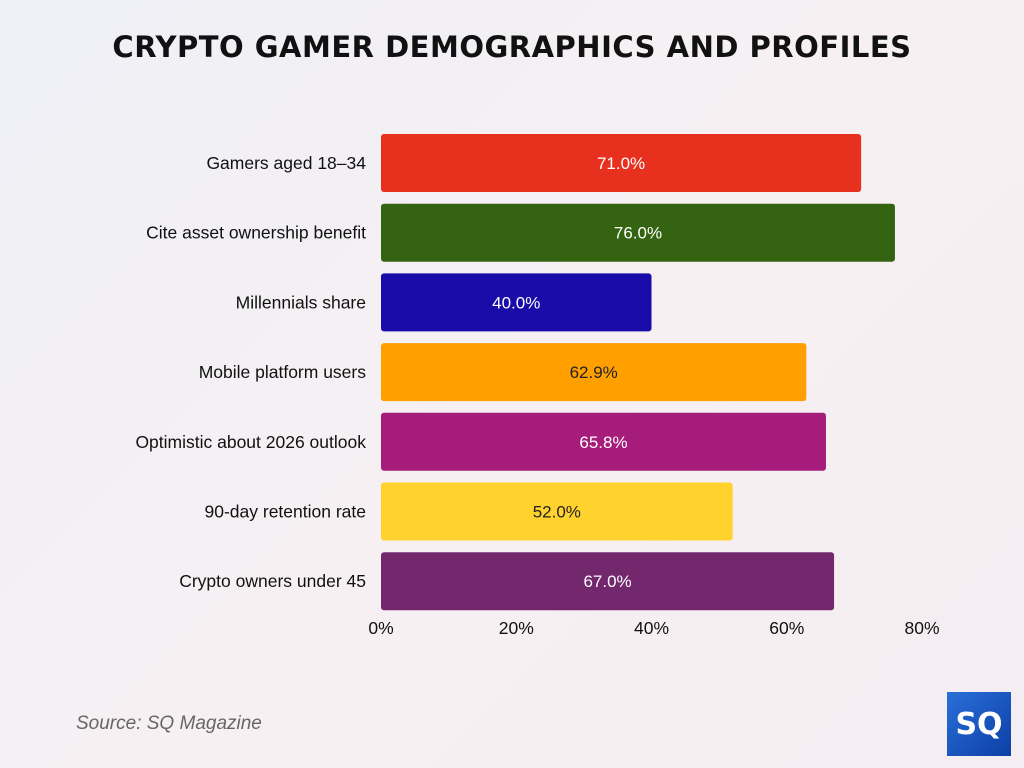 The image size is (1024, 768). I want to click on x-tick-label: 40%, so click(651, 628).